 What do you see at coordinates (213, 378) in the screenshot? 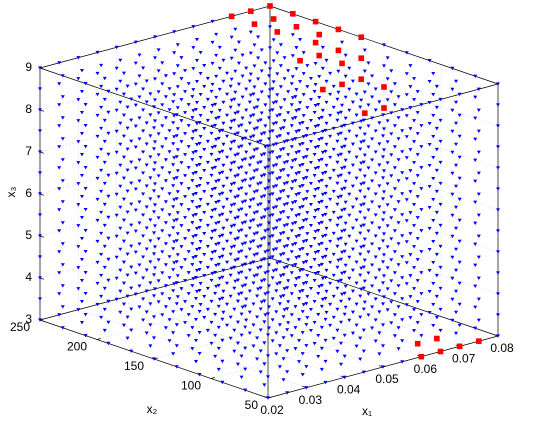
I see `tick-mark` at bounding box center [213, 378].